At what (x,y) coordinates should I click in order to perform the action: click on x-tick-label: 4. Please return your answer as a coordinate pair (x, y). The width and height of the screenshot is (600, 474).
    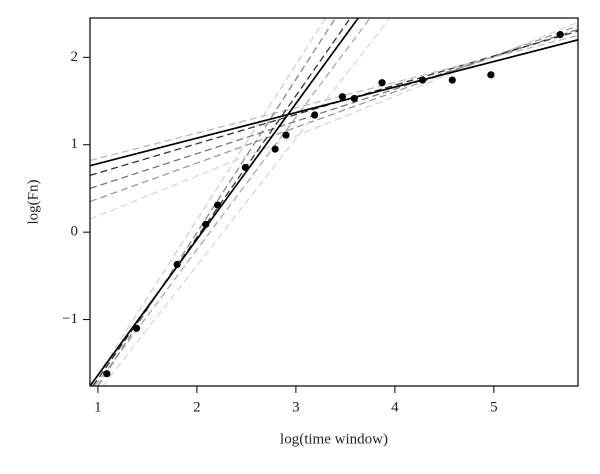
    Looking at the image, I should click on (395, 407).